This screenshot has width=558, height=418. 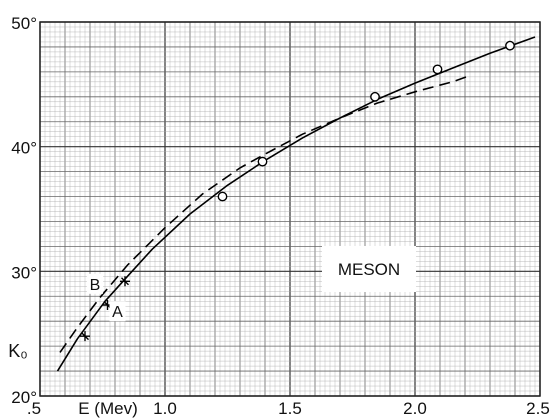 I want to click on meson-label: MESON, so click(x=369, y=269).